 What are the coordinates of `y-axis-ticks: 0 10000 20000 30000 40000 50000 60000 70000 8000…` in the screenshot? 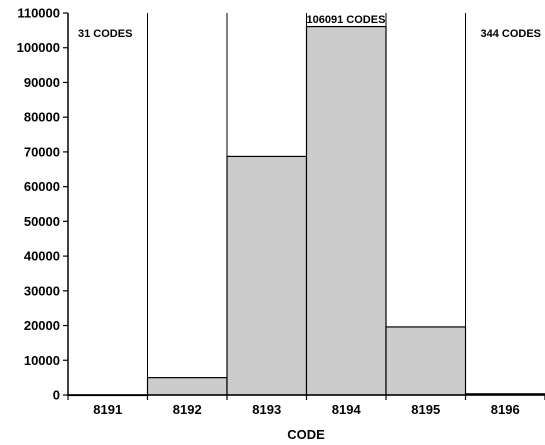 It's located at (42, 204).